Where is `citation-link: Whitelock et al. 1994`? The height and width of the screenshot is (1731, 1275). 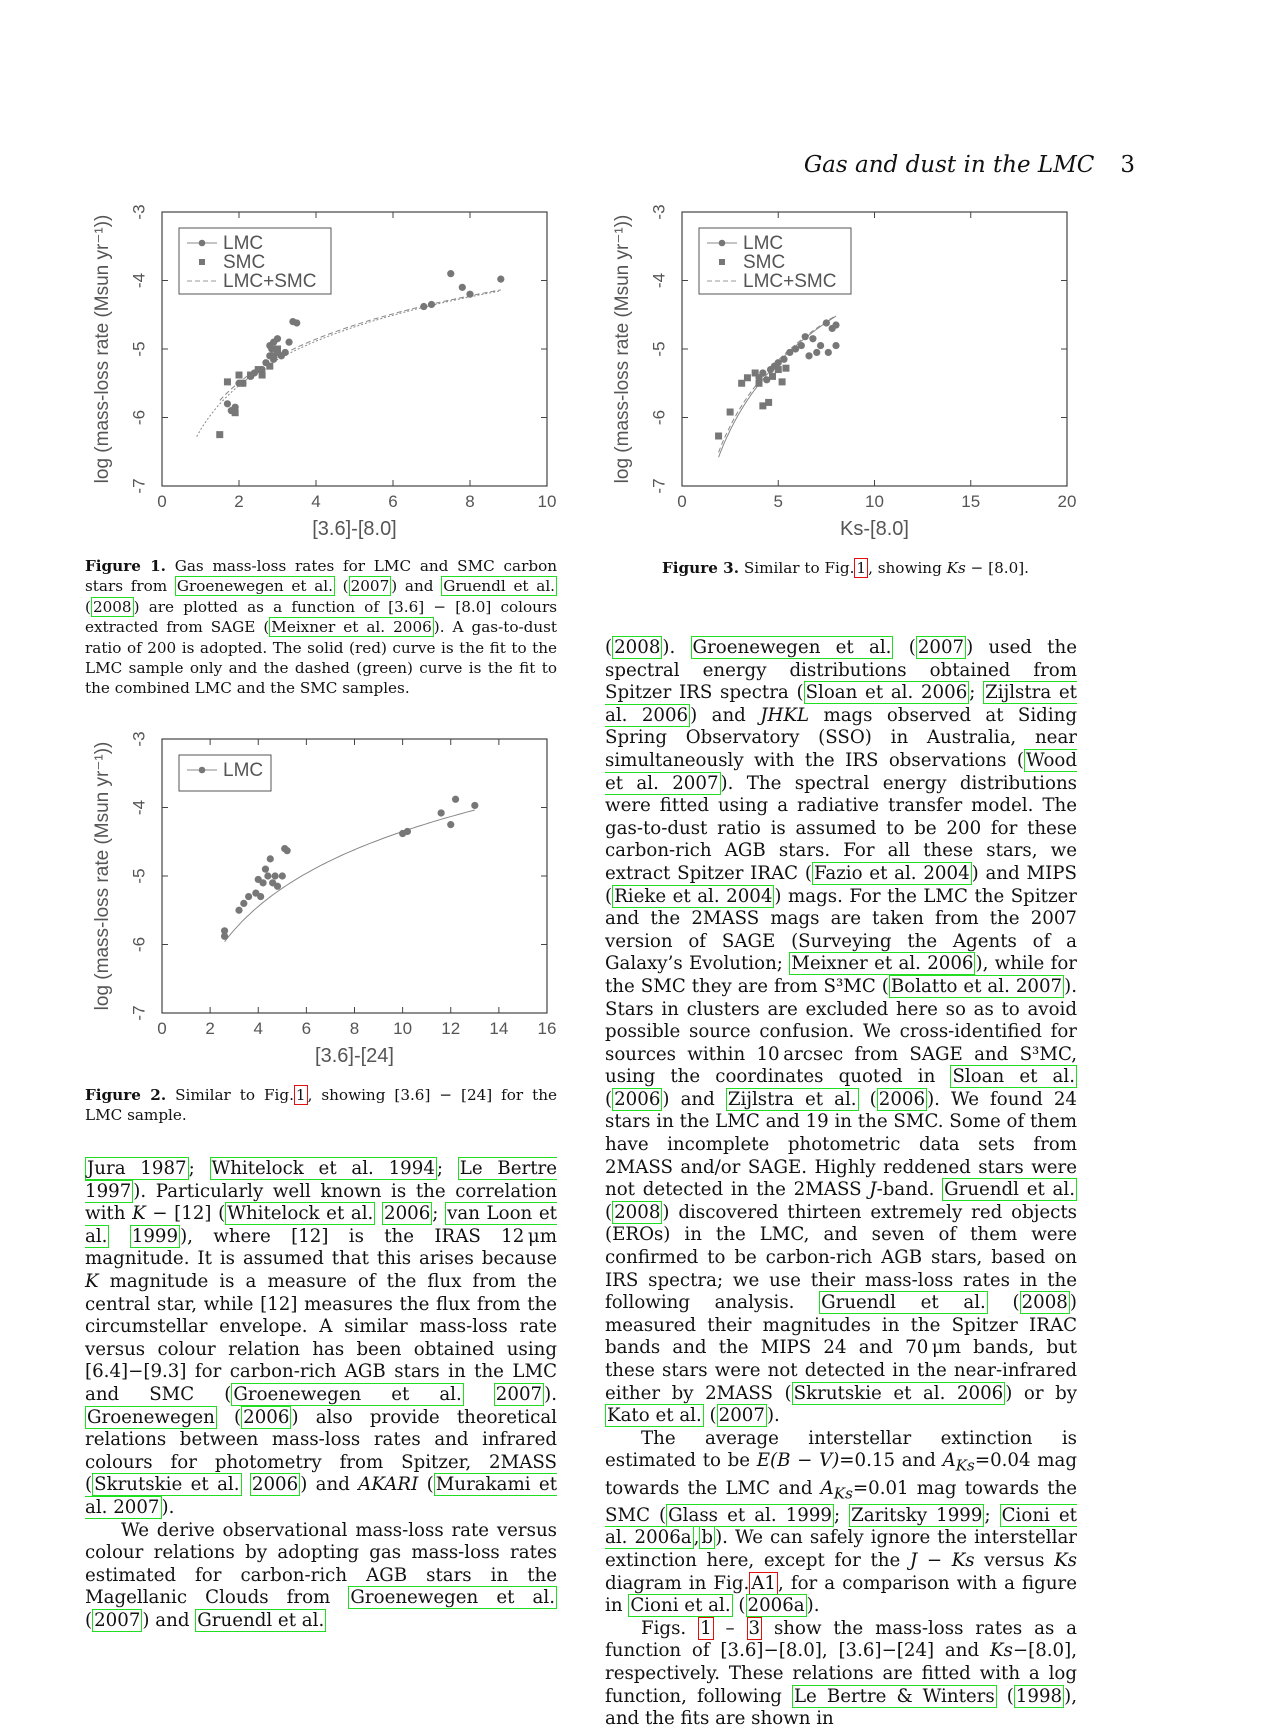 citation-link: Whitelock et al. 1994 is located at coordinates (323, 1168).